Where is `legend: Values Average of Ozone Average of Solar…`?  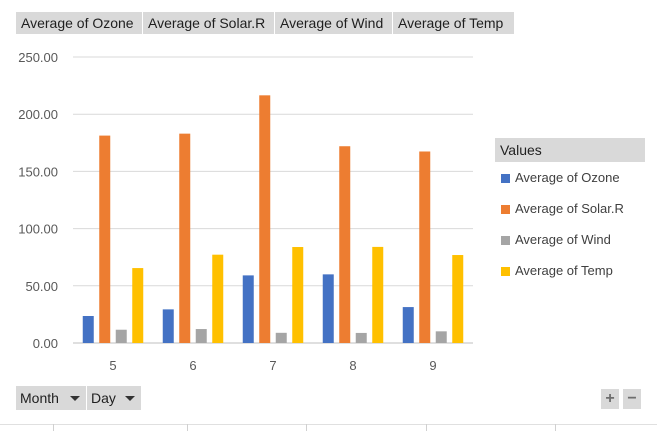
legend: Values Average of Ozone Average of Solar… is located at coordinates (570, 212).